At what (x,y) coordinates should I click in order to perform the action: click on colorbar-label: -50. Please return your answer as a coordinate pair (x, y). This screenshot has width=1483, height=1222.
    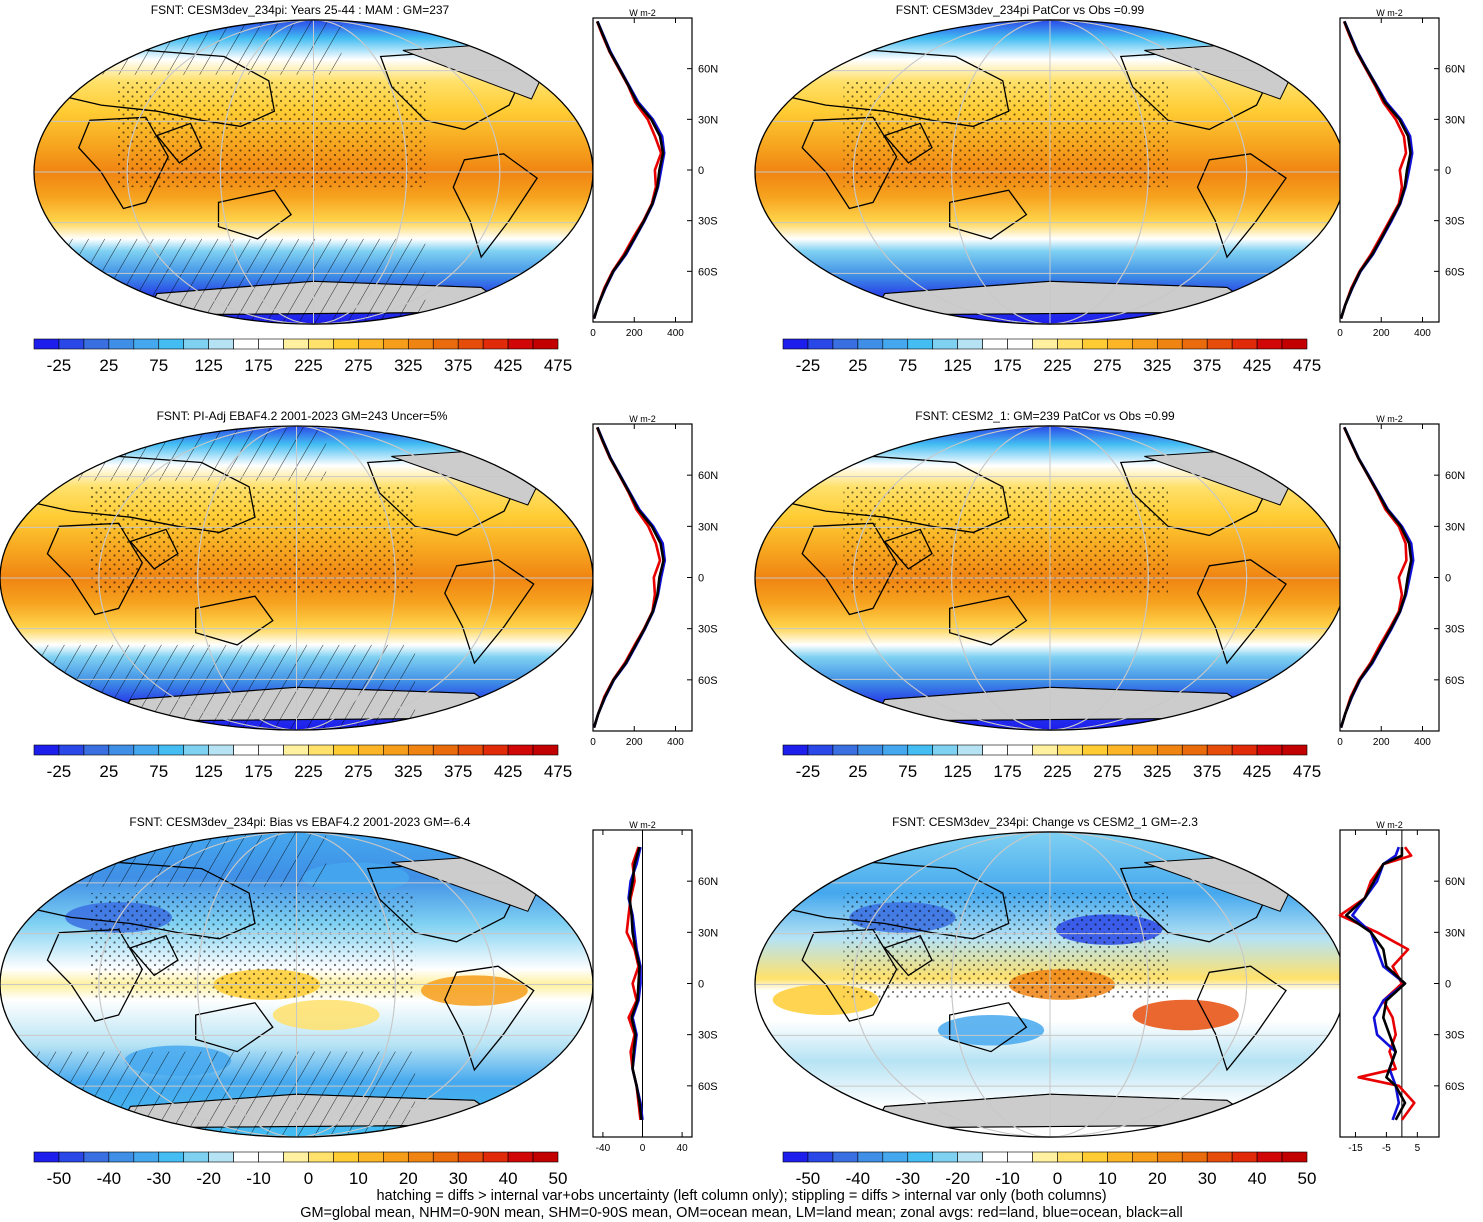
    Looking at the image, I should click on (59, 1178).